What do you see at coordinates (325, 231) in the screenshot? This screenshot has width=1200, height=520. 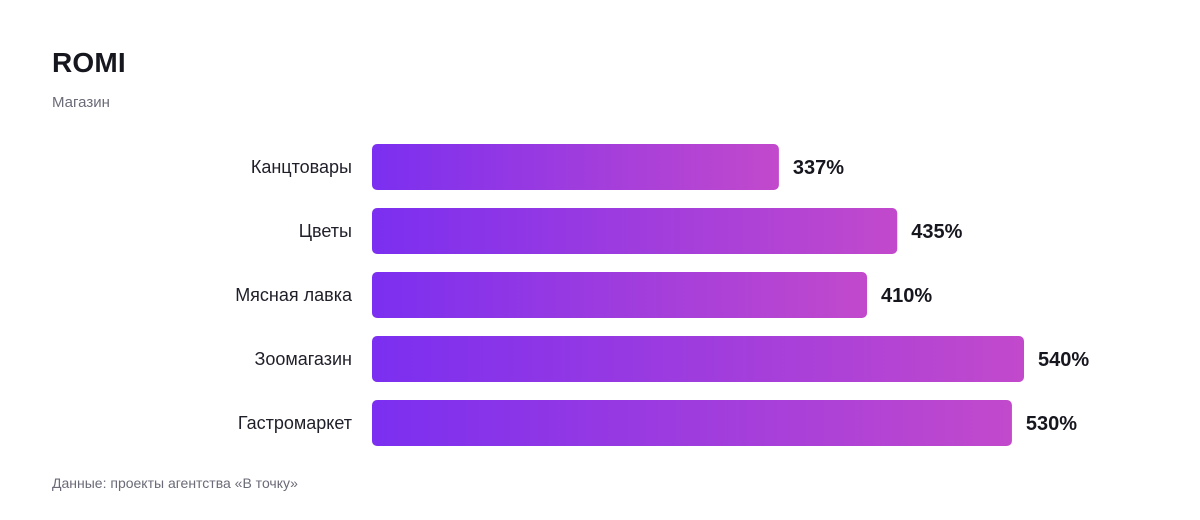 I see `category-label: Цветы` at bounding box center [325, 231].